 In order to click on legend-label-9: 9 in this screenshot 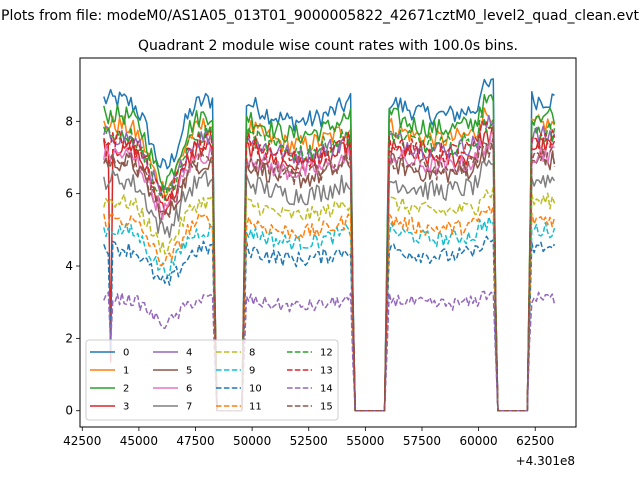, I will do `click(252, 371)`.